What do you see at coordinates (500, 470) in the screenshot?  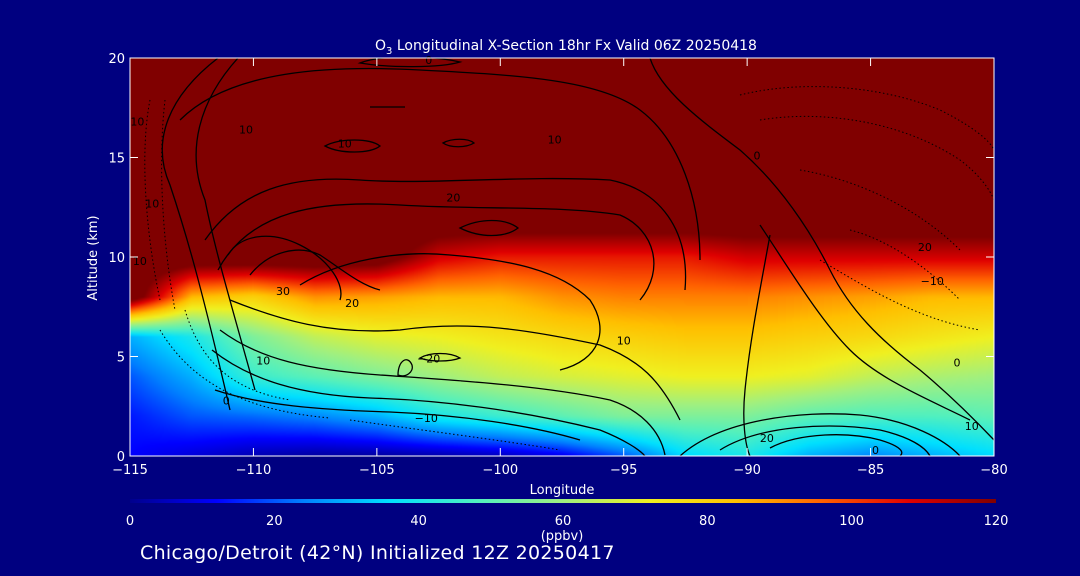 I see `x-tick-label: −100` at bounding box center [500, 470].